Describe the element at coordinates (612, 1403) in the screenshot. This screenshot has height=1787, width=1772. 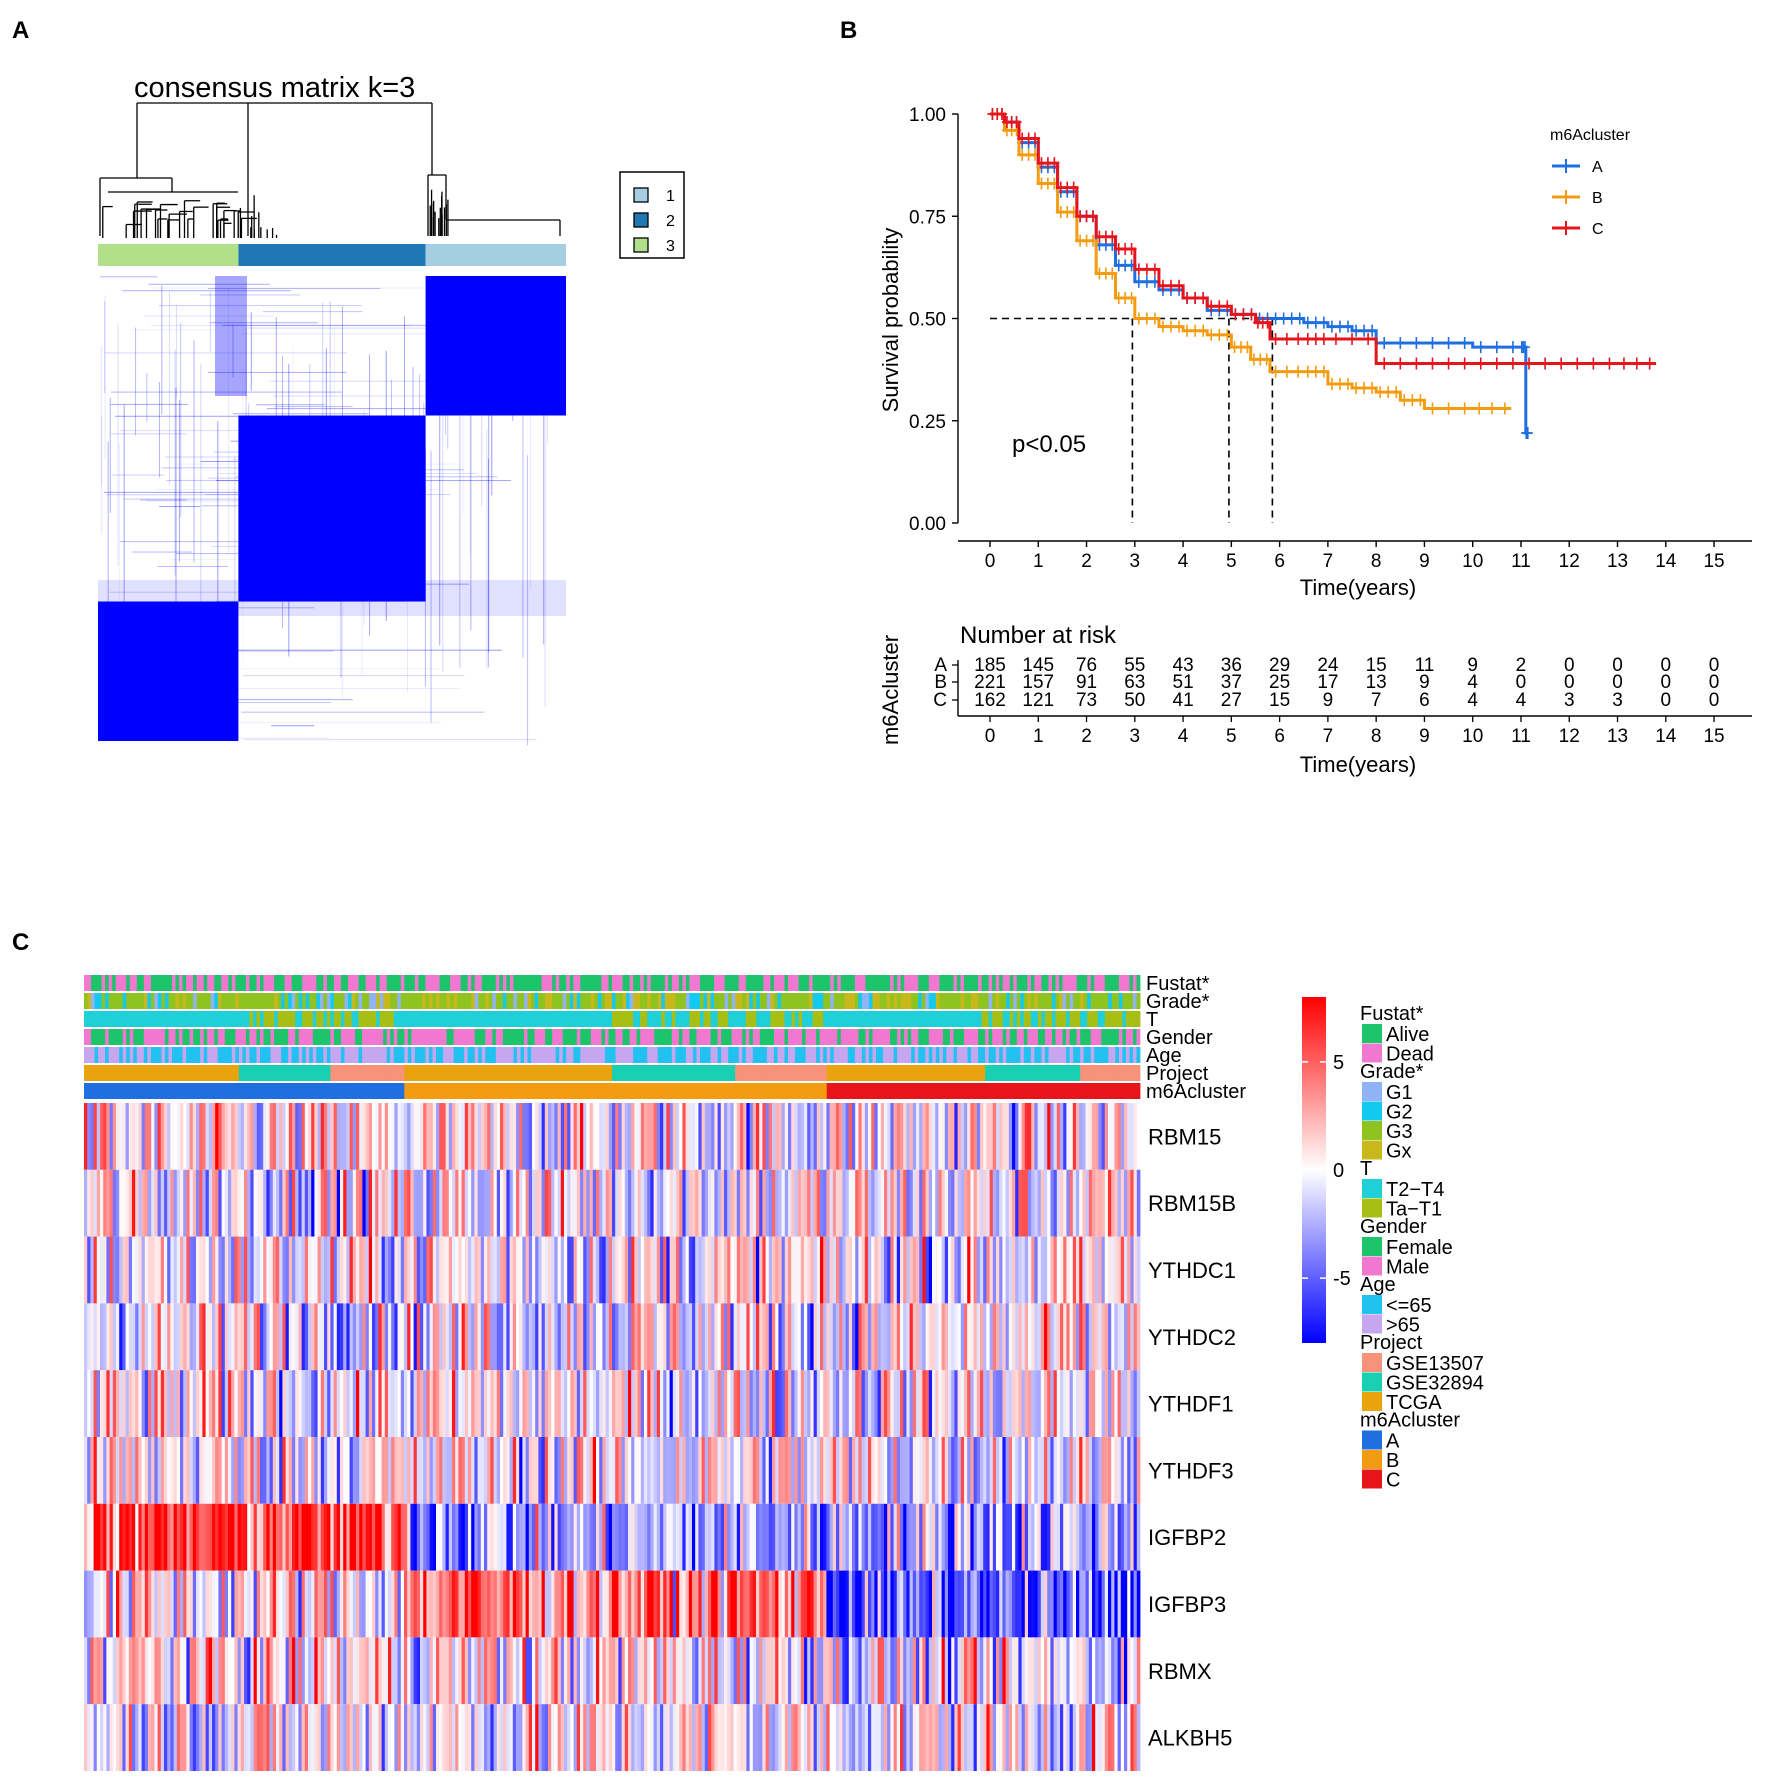
I see `heatmap-row` at that location.